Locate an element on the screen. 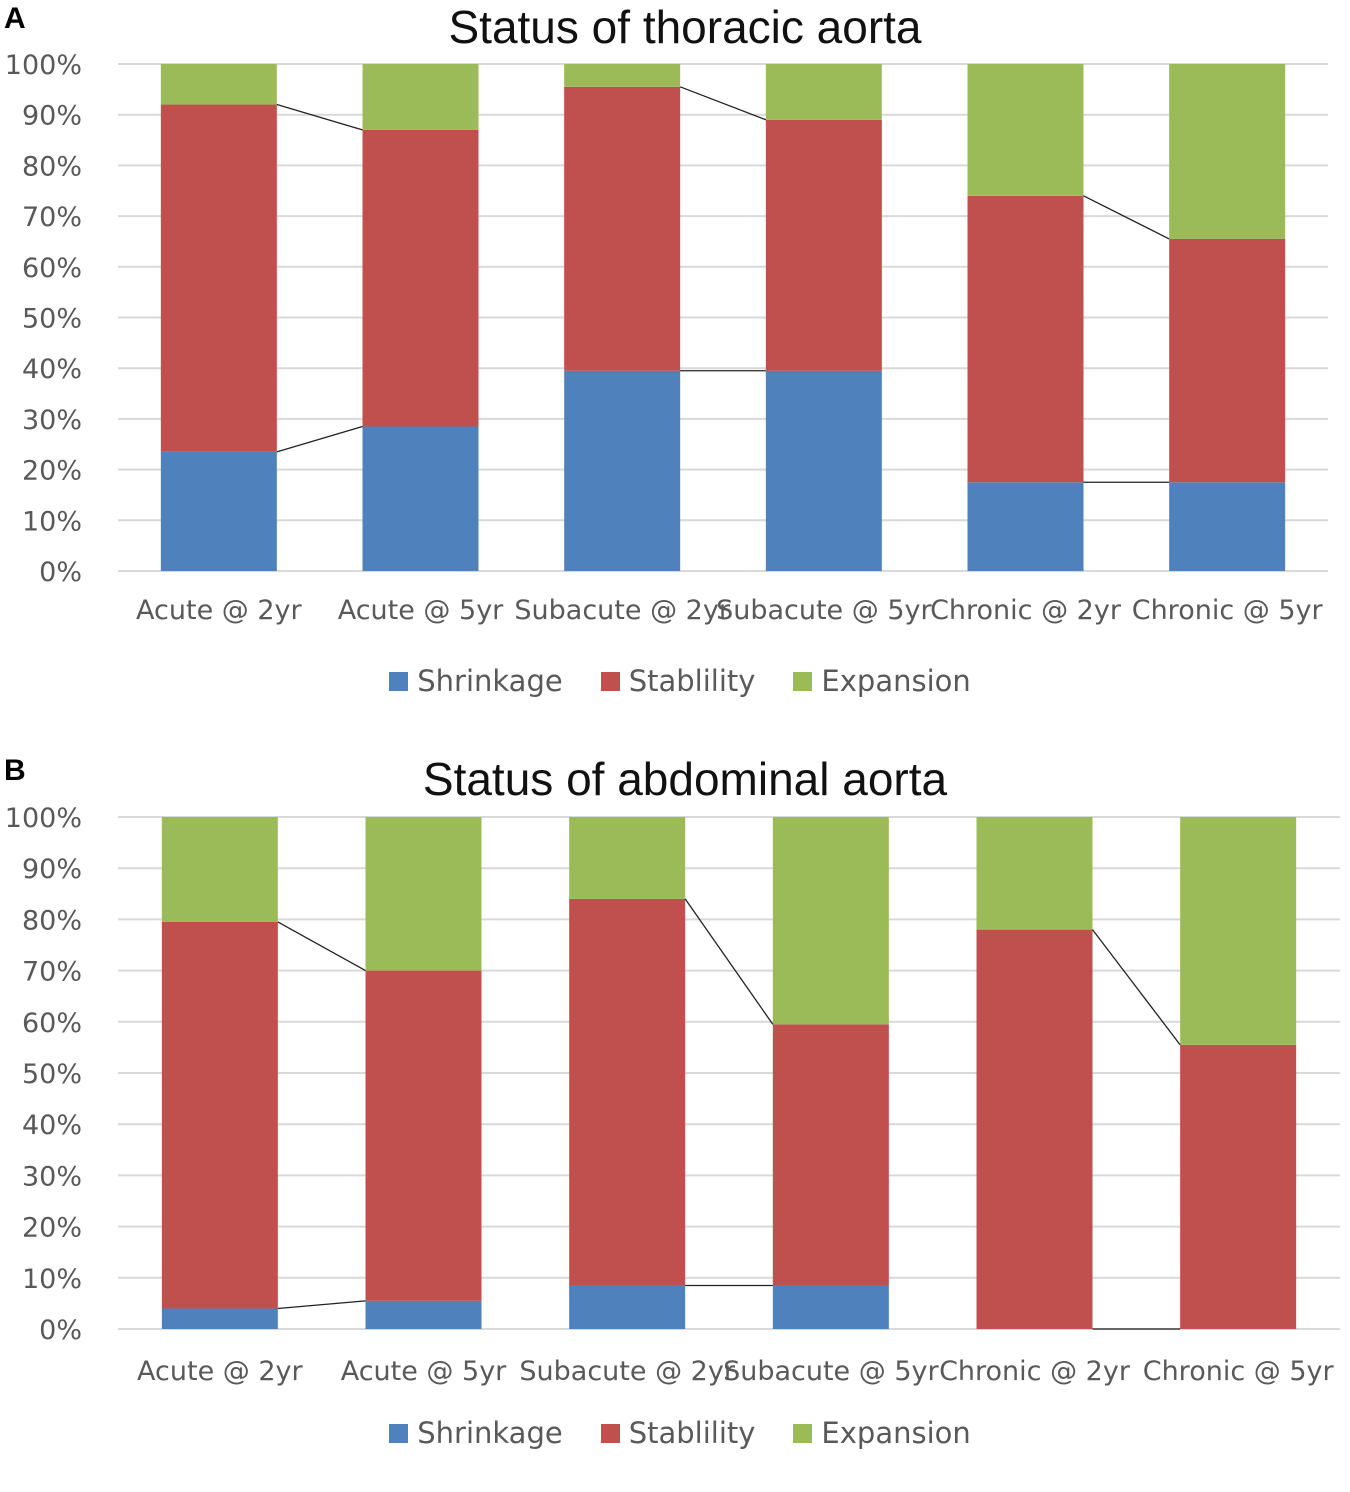 This screenshot has height=1492, width=1350. panel-label: B is located at coordinates (15, 770).